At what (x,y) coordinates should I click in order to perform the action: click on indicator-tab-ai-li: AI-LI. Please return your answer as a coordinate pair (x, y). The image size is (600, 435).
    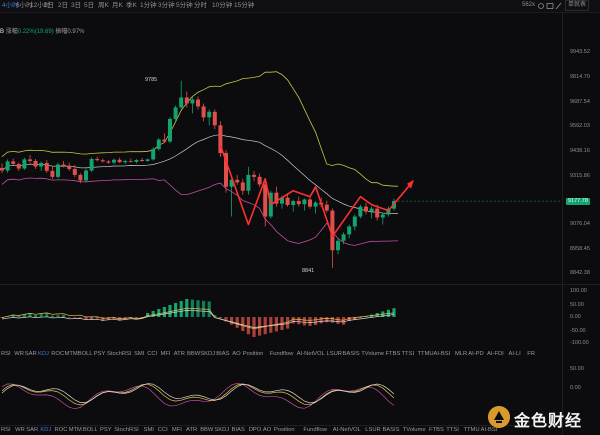
    Looking at the image, I should click on (514, 354).